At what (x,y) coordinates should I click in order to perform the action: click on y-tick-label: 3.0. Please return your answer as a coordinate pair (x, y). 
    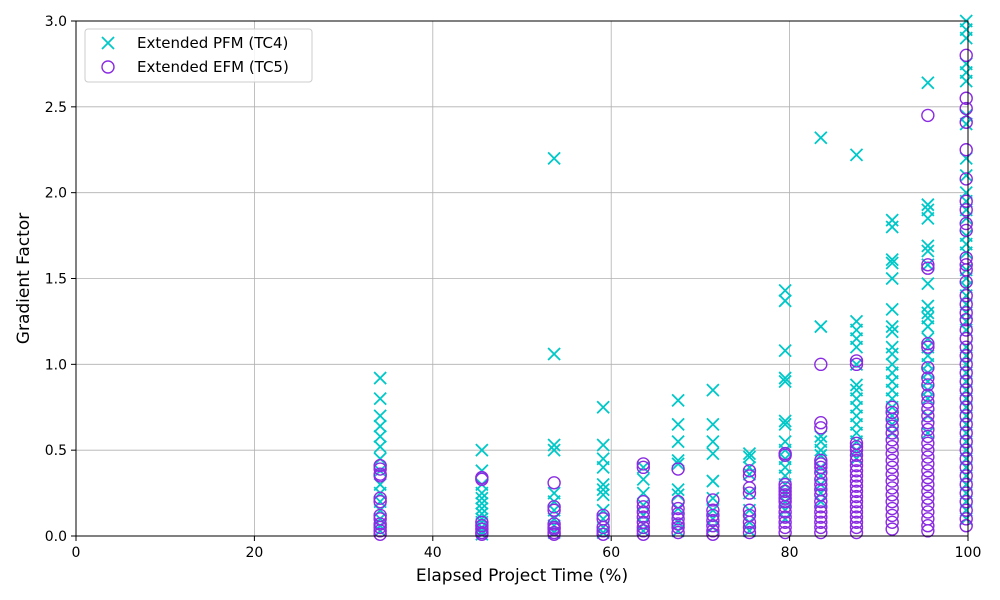
    Looking at the image, I should click on (56, 22).